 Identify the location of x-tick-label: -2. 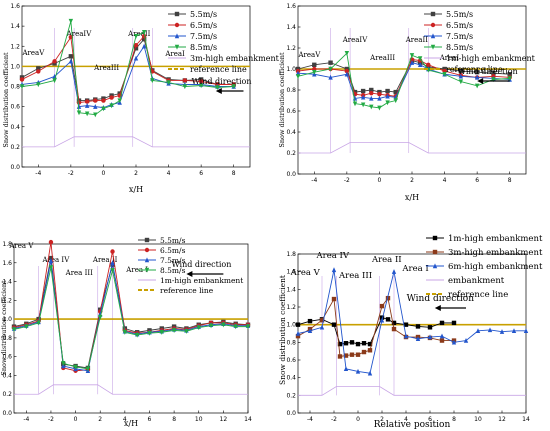
(347, 180).